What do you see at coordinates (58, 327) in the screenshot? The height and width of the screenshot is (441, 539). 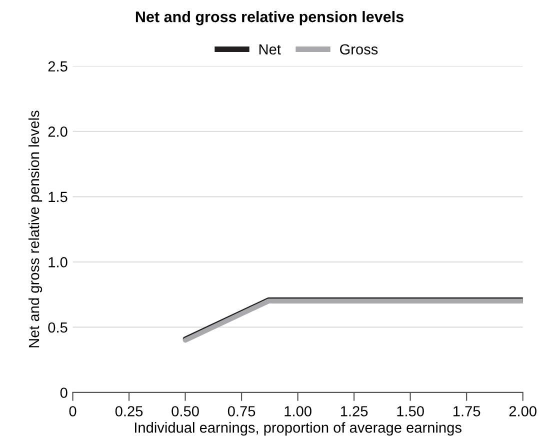 I see `y-tick-label: 0.5` at bounding box center [58, 327].